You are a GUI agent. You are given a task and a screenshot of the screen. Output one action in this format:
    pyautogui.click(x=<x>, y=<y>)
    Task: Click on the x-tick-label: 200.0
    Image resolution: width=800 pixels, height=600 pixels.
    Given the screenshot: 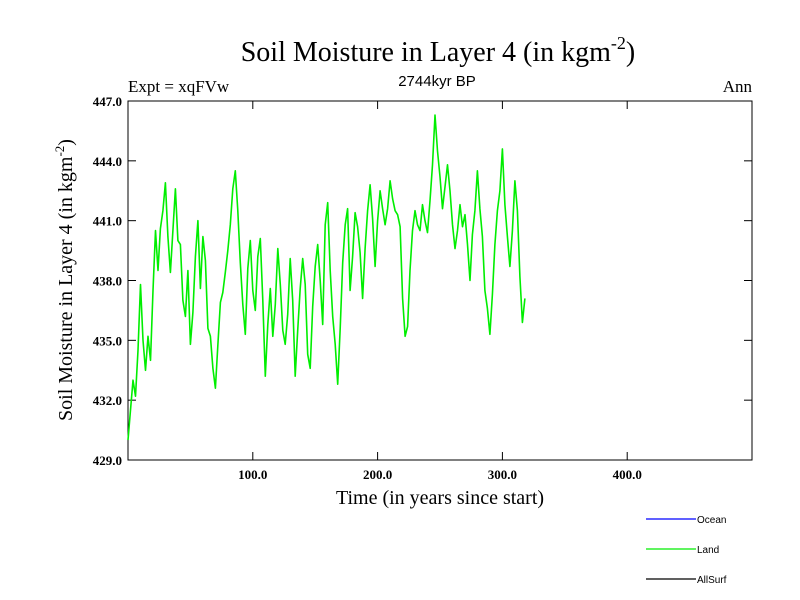 What is the action you would take?
    pyautogui.click(x=377, y=474)
    